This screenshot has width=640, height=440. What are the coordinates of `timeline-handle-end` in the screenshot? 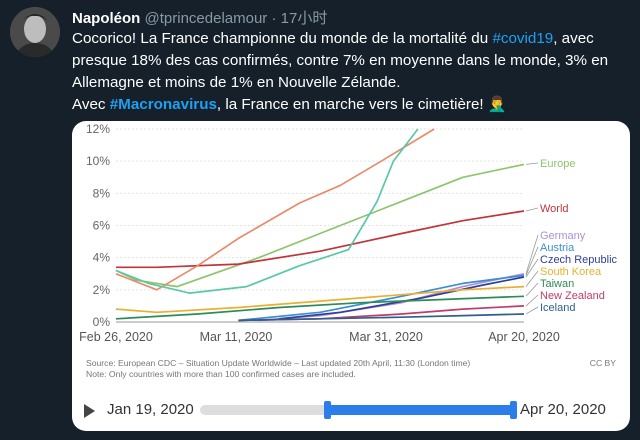 It's located at (513, 410).